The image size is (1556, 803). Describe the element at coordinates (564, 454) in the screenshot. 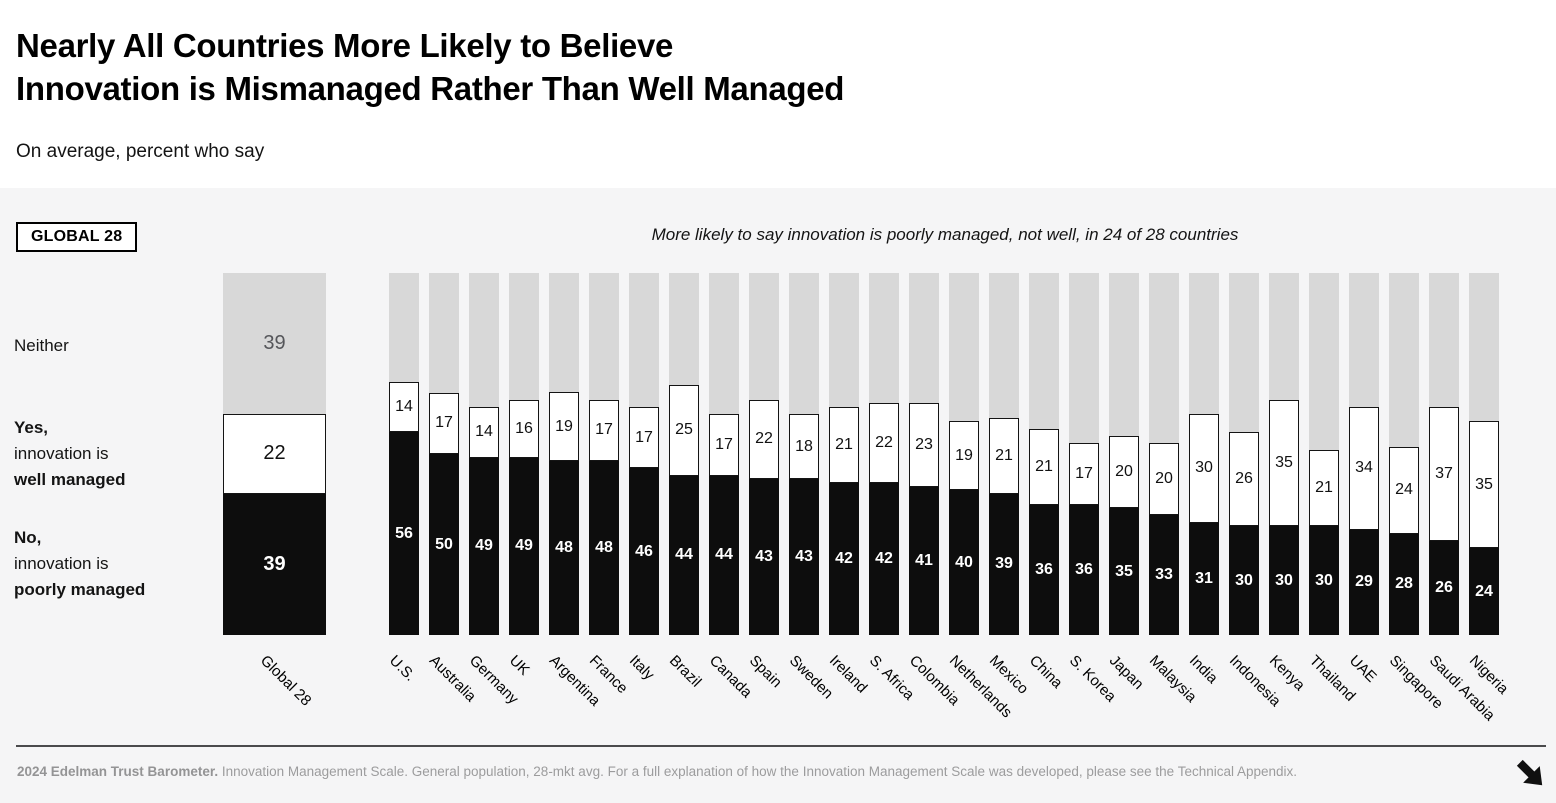

I see `bar-Argentina: 19 48` at that location.